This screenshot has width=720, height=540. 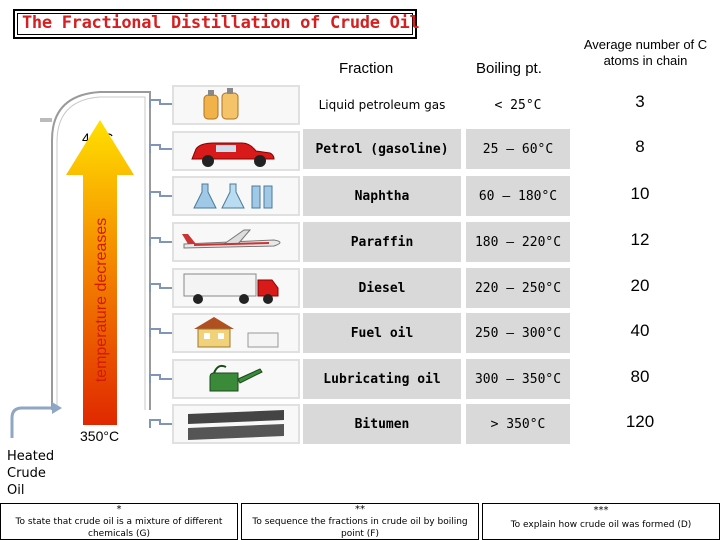 What do you see at coordinates (236, 242) in the screenshot?
I see `airplane-icon` at bounding box center [236, 242].